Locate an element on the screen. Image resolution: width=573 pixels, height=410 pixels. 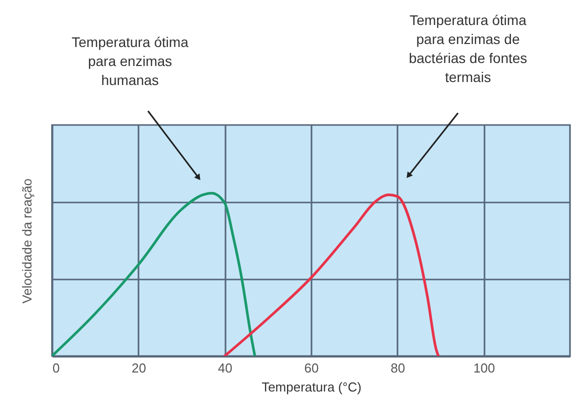
x-axis-title: Temperatura (°C) is located at coordinates (312, 387).